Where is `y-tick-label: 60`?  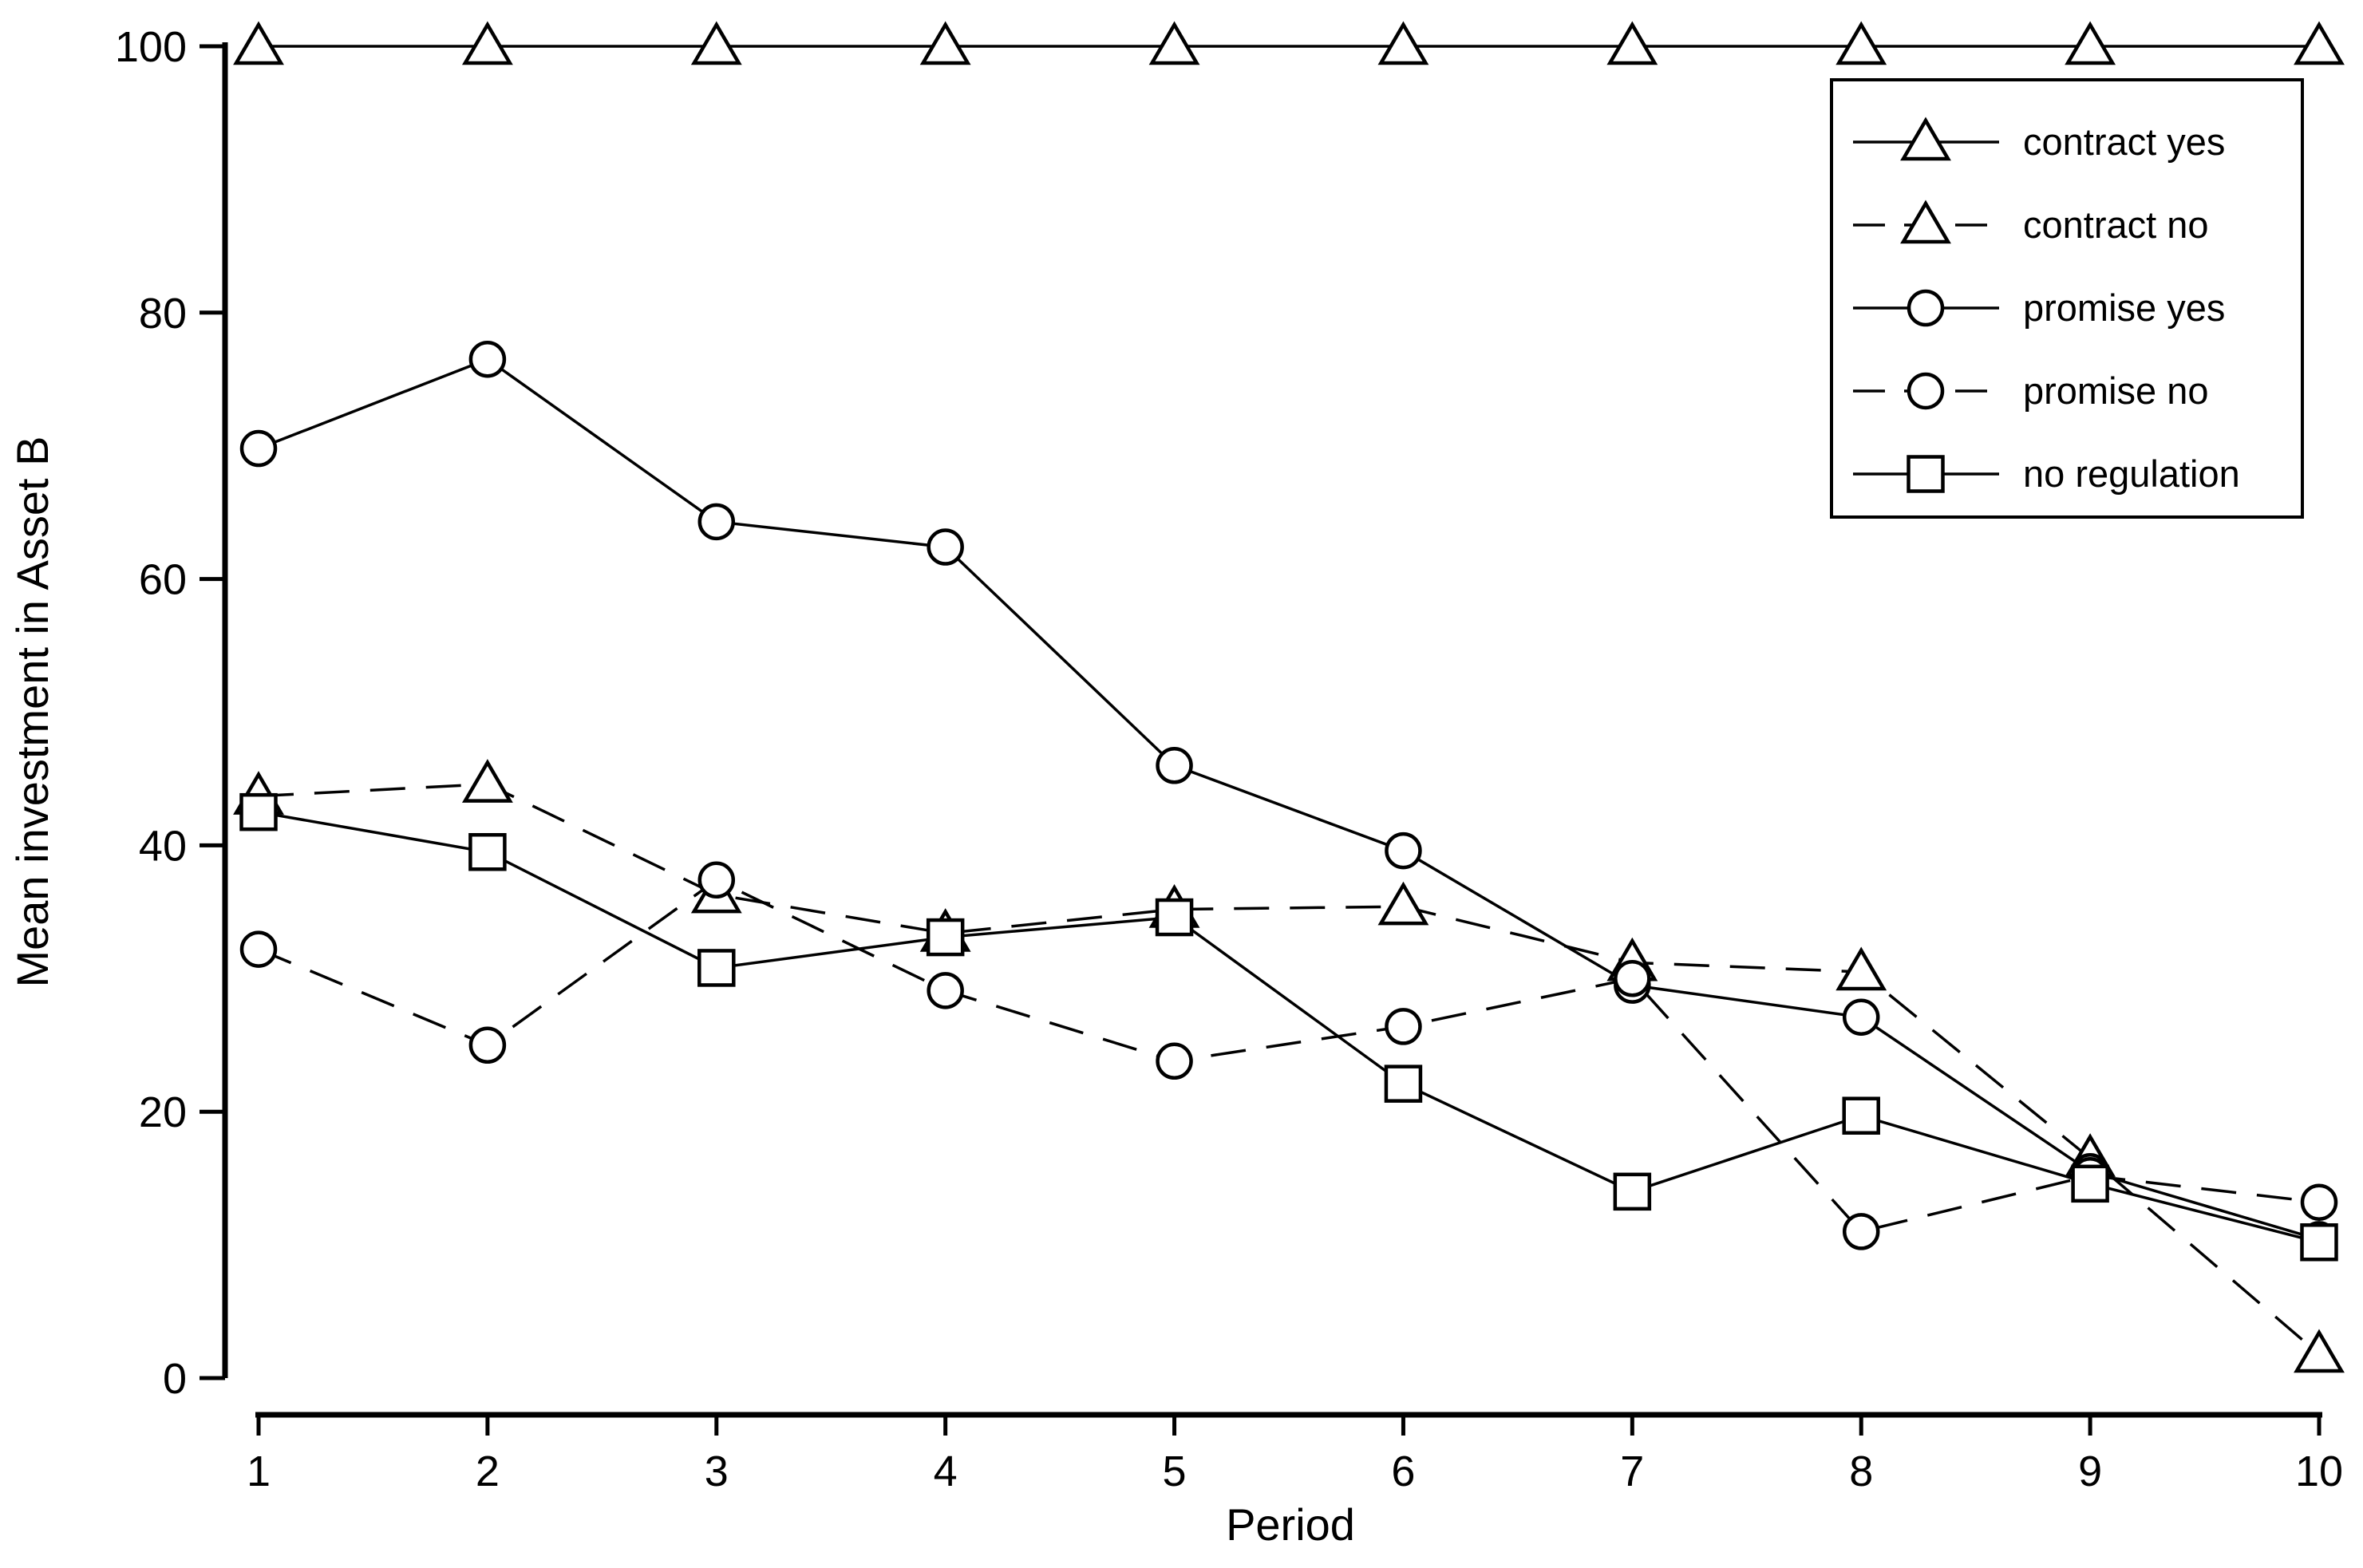
y-tick-label: 60 is located at coordinates (163, 580).